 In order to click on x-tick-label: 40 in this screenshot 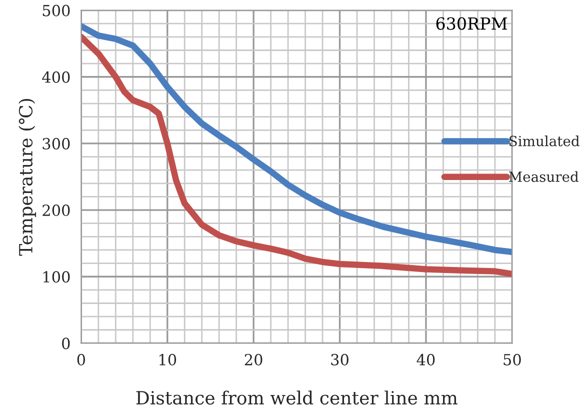, I will do `click(425, 360)`.